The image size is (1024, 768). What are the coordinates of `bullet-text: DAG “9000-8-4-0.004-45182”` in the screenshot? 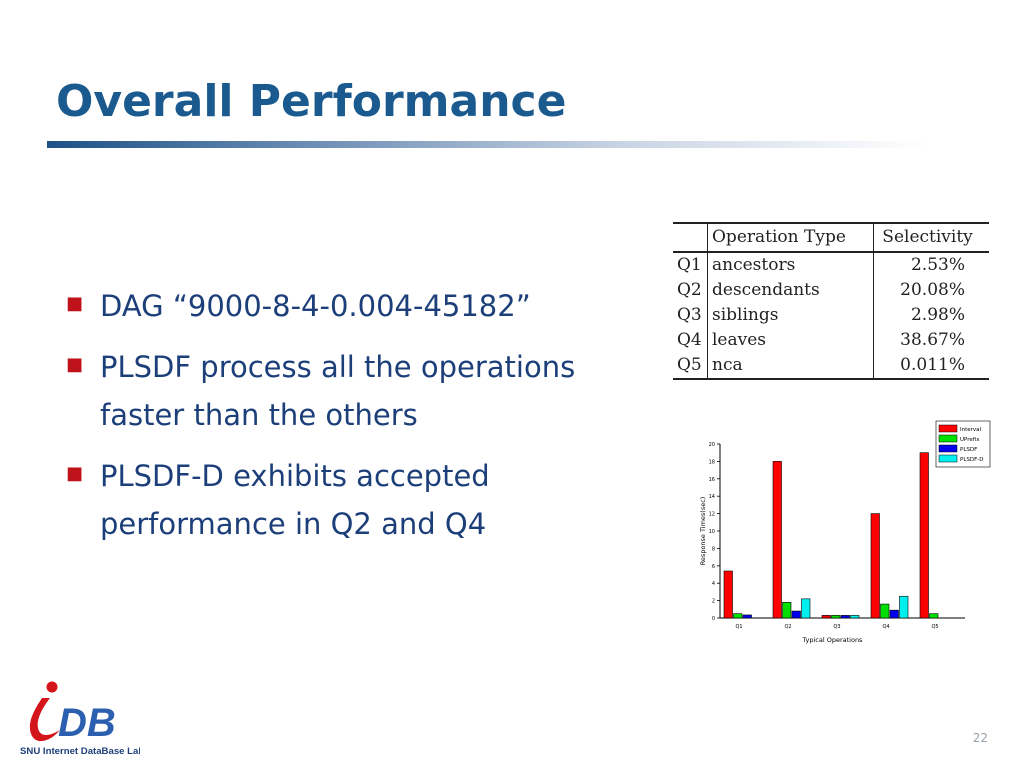 It's located at (315, 306).